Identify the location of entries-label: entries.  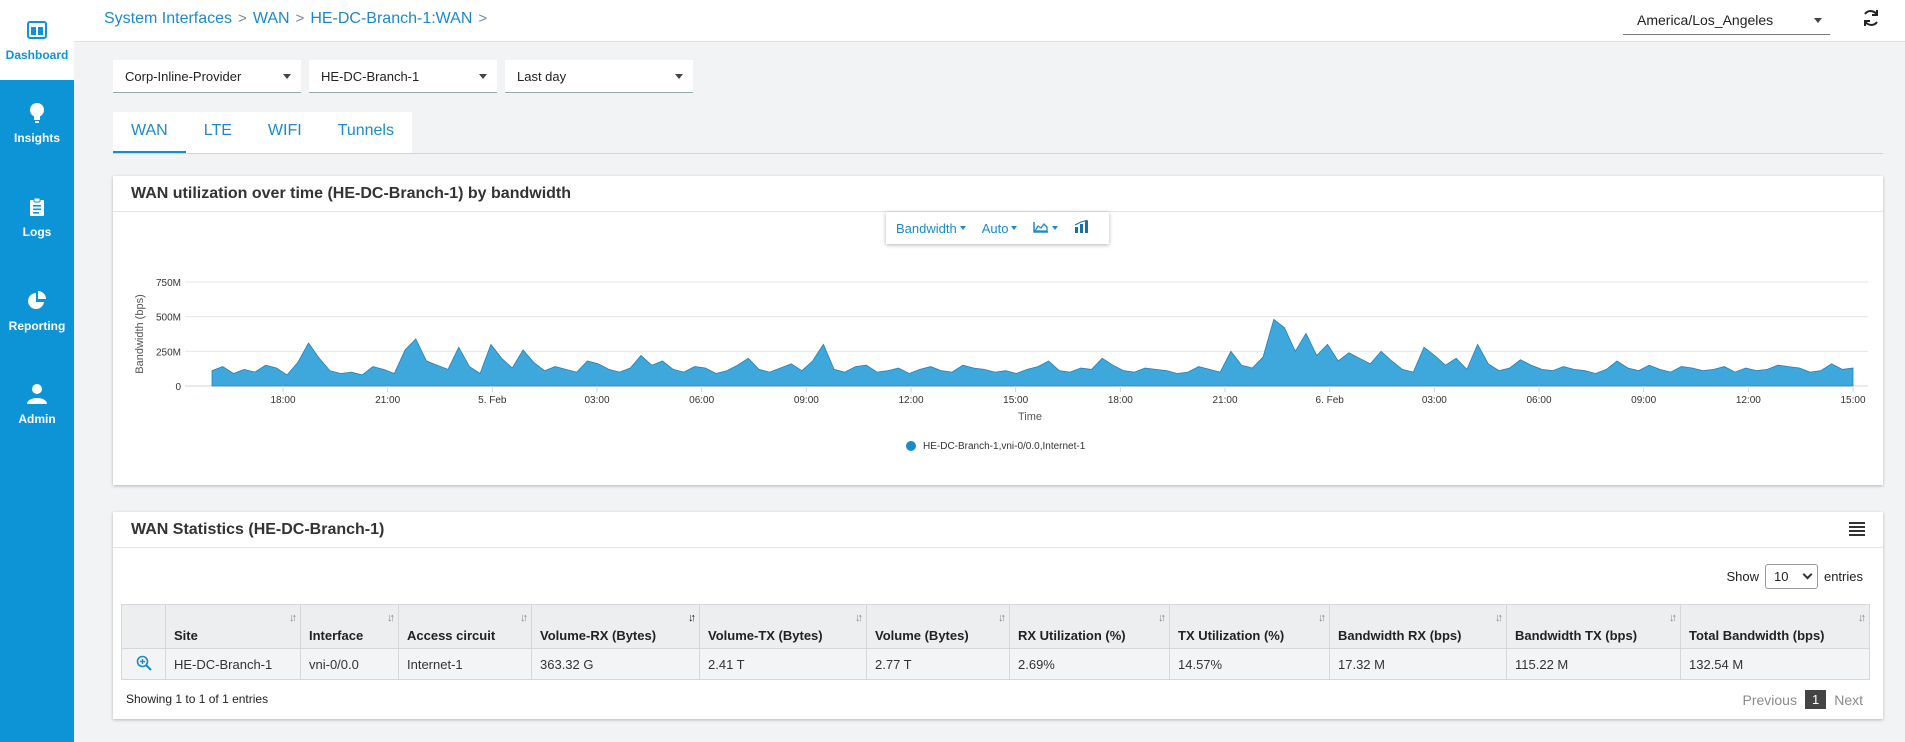
(1843, 576).